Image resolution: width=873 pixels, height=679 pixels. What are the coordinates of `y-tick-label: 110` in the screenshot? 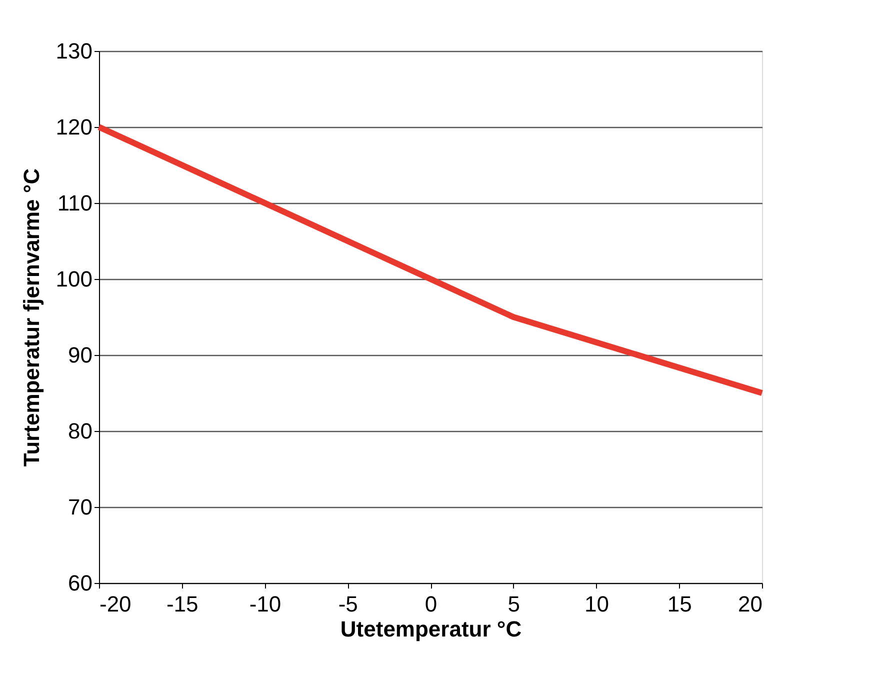 It's located at (74, 203).